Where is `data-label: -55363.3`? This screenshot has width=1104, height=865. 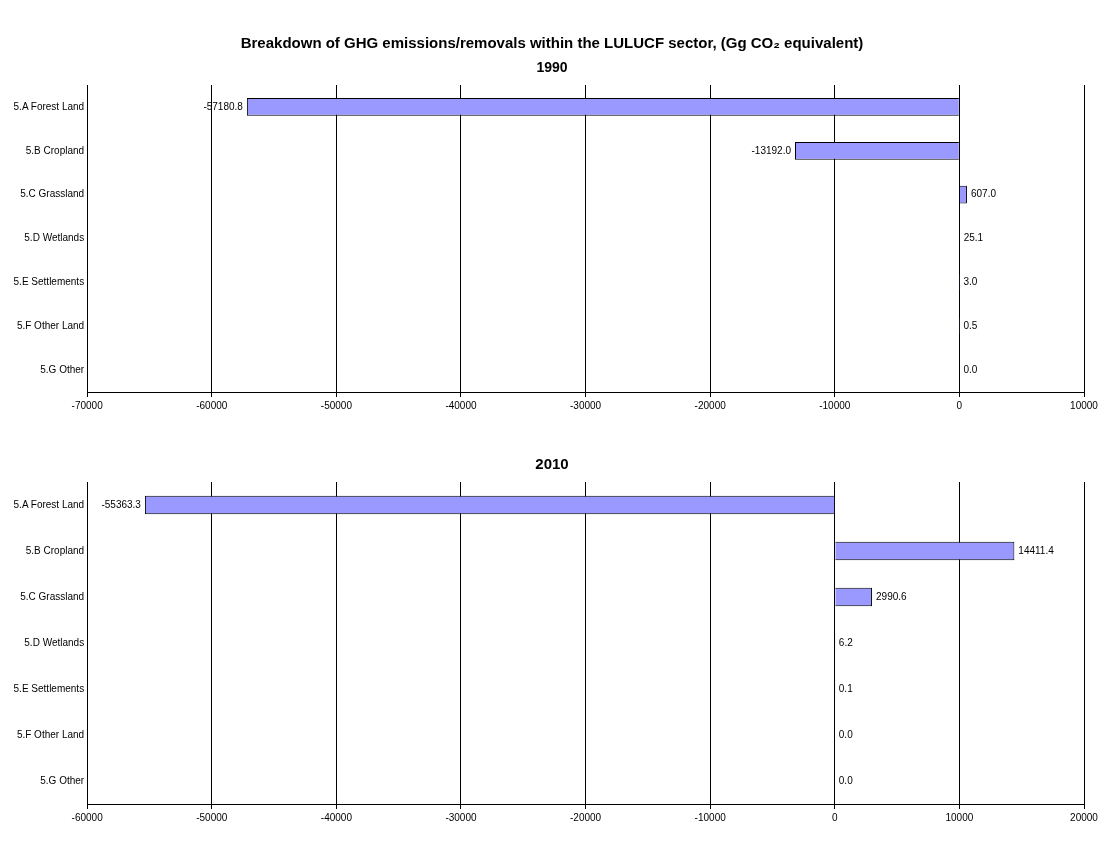
data-label: -55363.3 is located at coordinates (121, 504).